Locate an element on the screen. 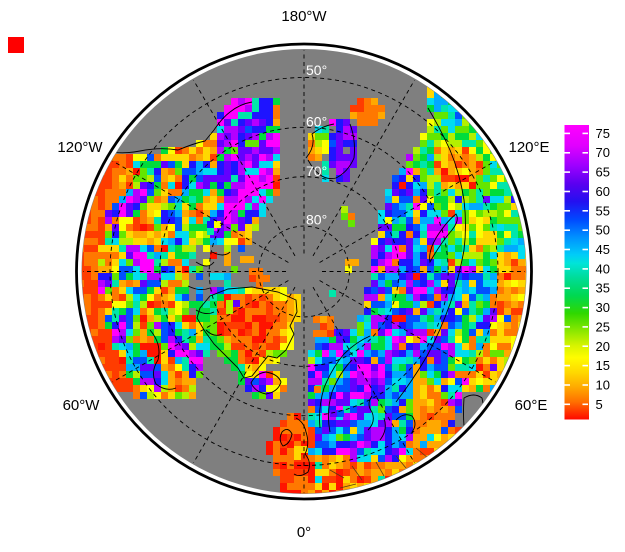 Image resolution: width=625 pixels, height=552 pixels. svg-text: 60° is located at coordinates (316, 122).